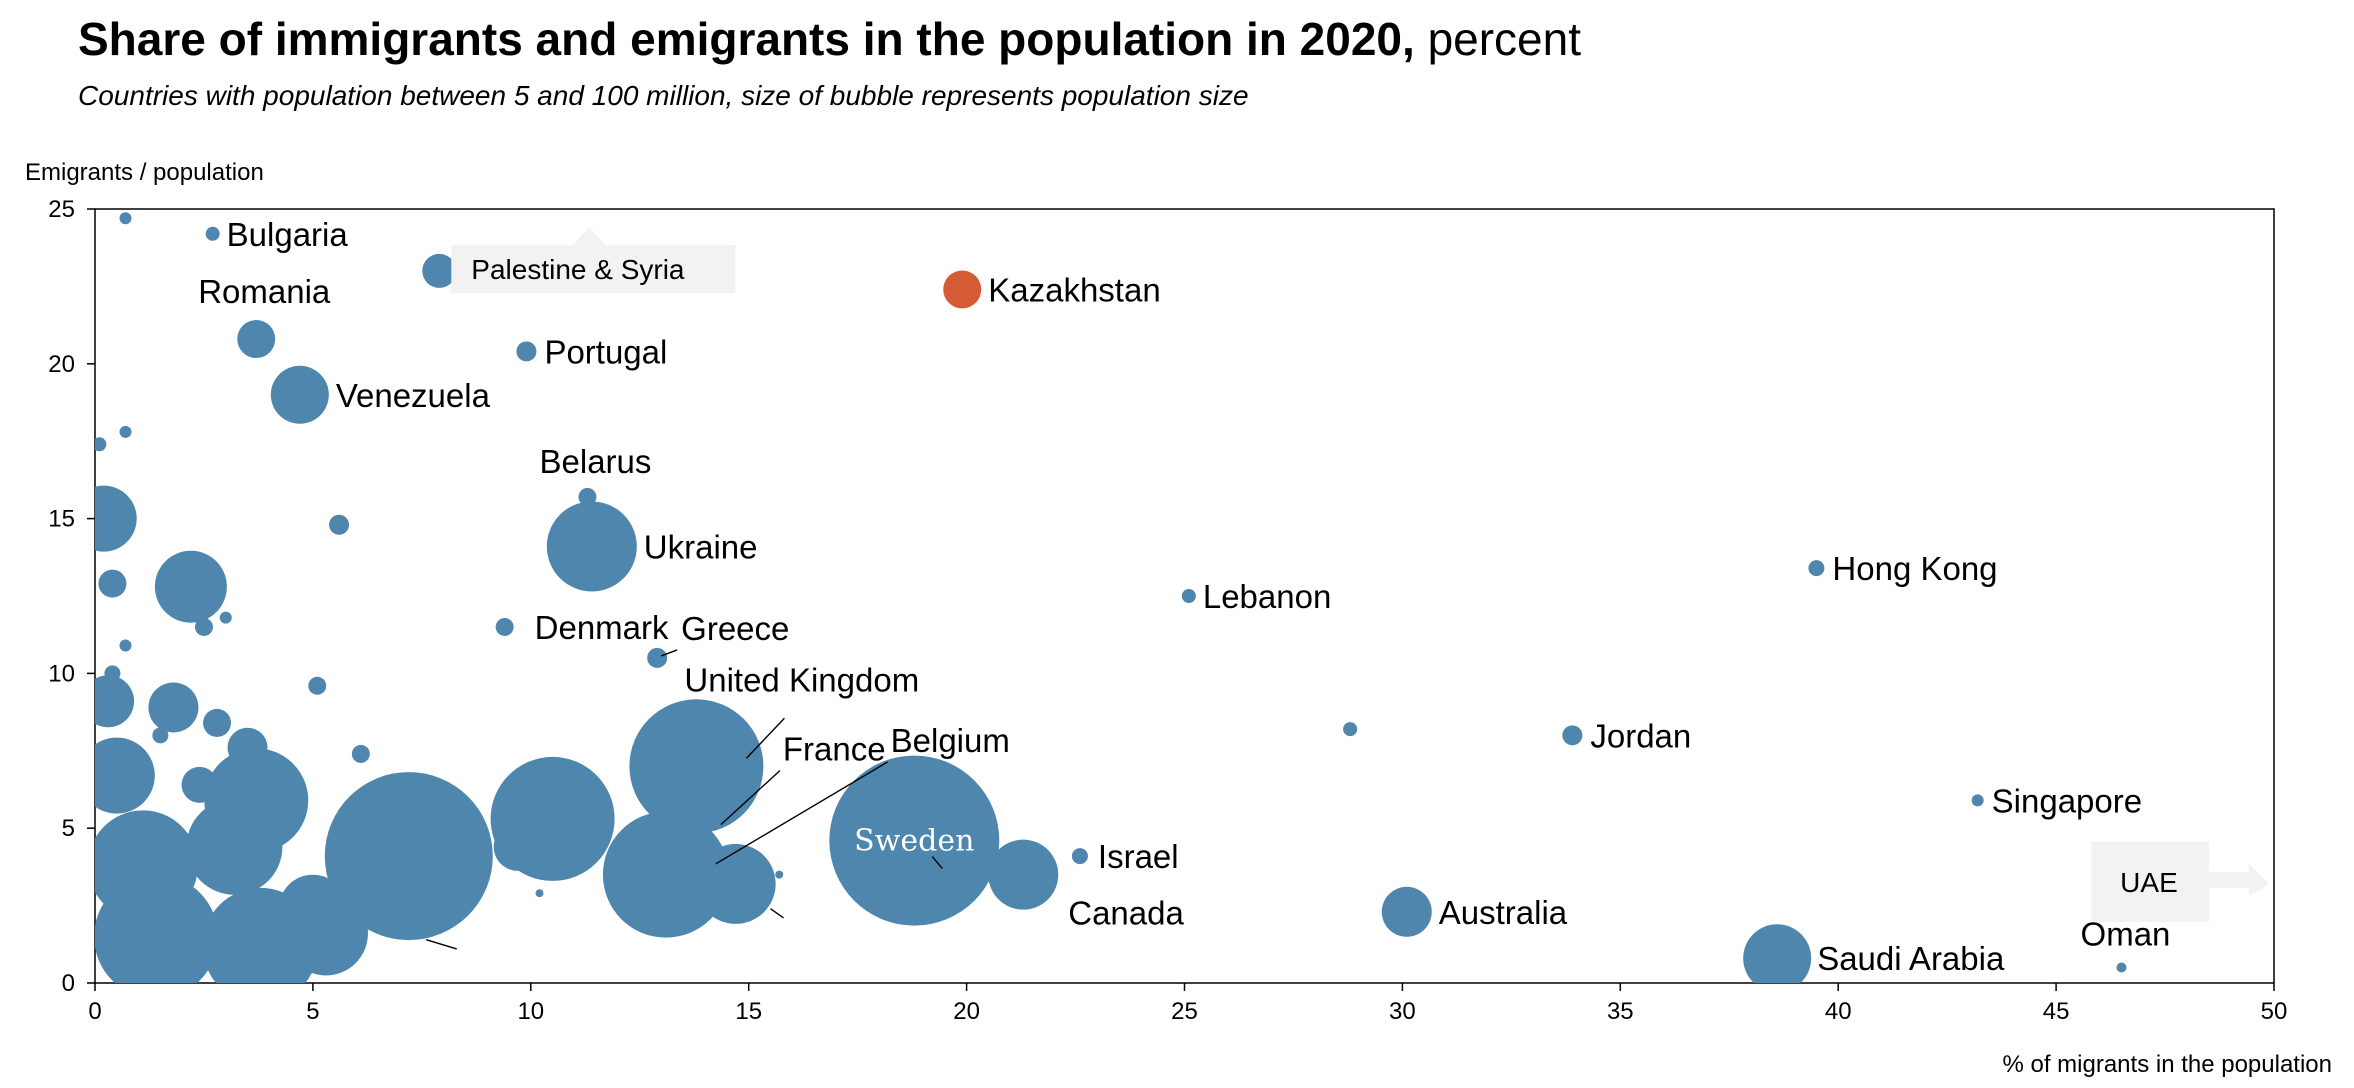  I want to click on label-france: France, so click(834, 749).